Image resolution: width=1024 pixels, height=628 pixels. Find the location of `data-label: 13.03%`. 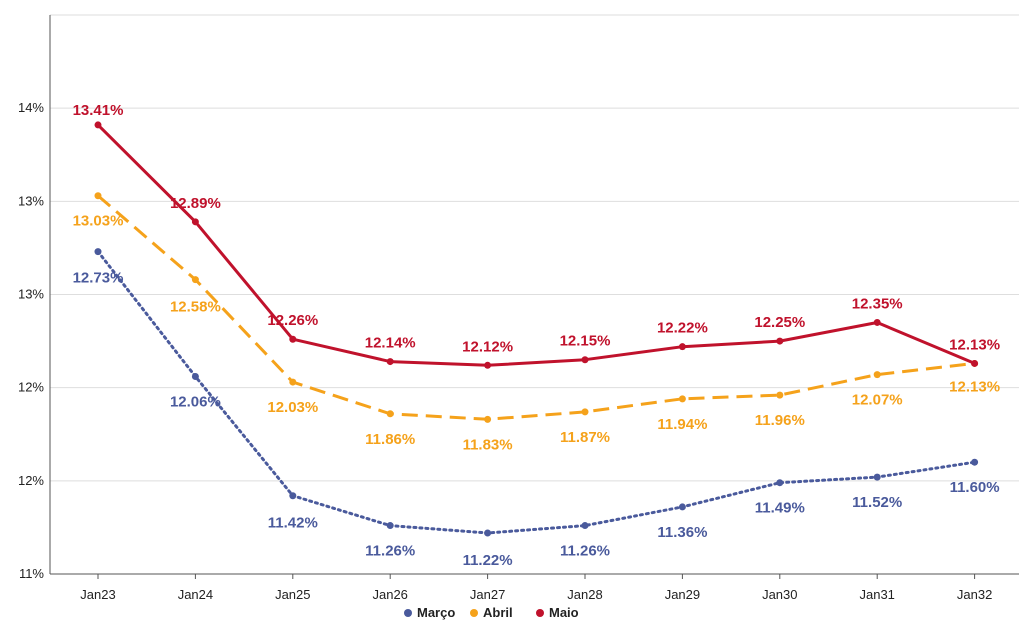

data-label: 13.03% is located at coordinates (98, 221).